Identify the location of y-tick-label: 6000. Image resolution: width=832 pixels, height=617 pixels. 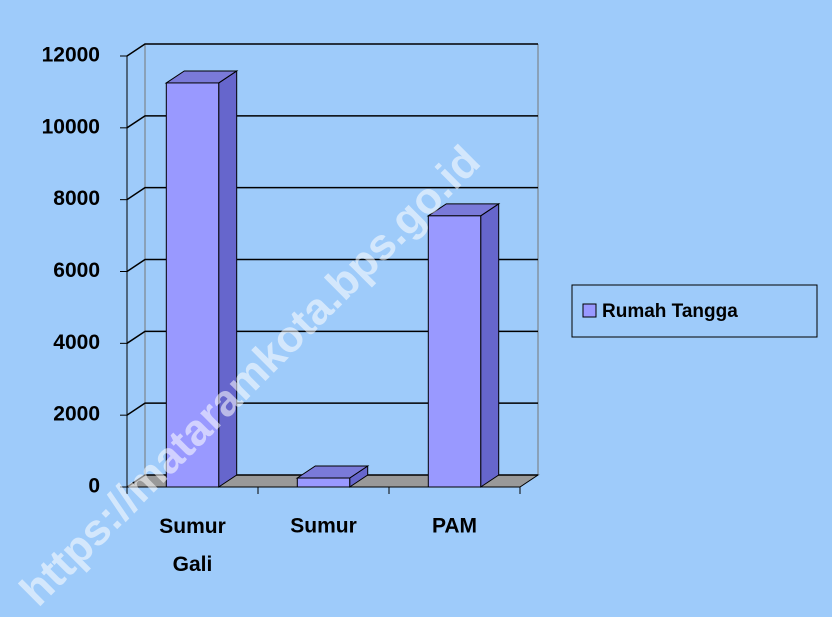
(76, 270).